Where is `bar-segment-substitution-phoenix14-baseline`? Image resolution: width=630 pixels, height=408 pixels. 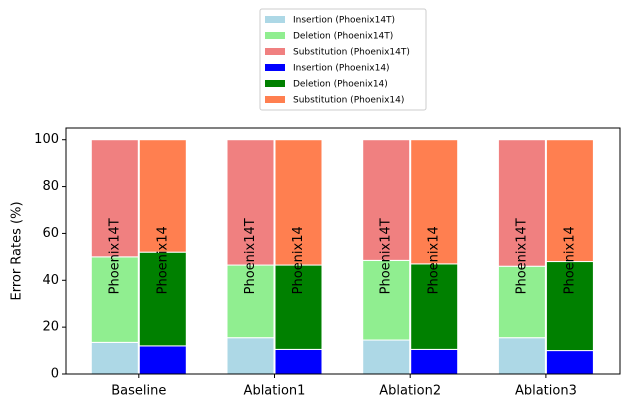
bar-segment-substitution-phoenix14-baseline is located at coordinates (162, 196).